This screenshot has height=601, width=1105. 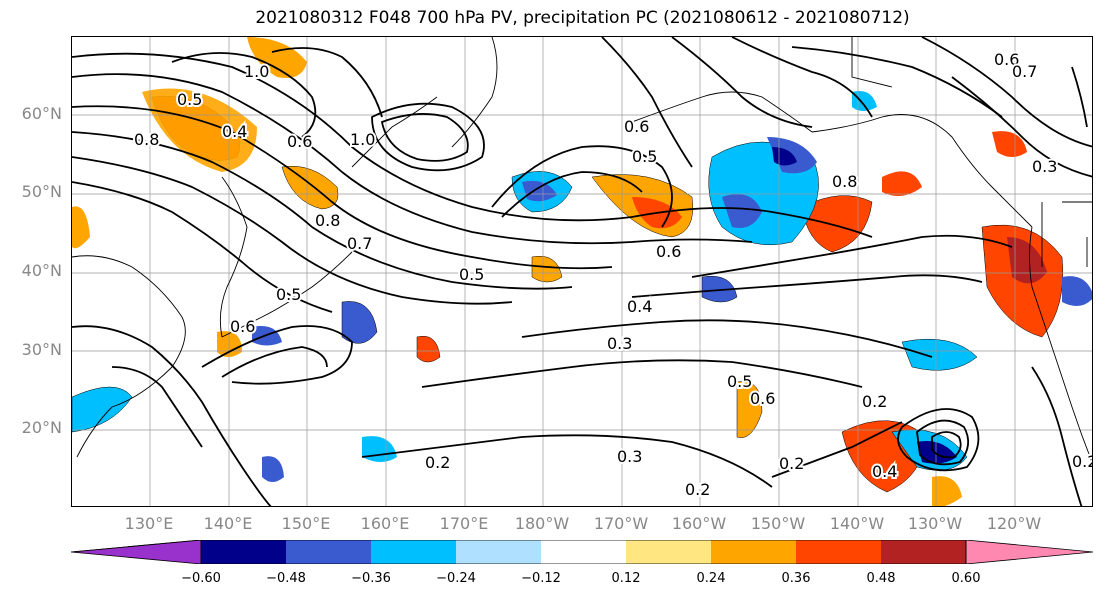 What do you see at coordinates (41, 113) in the screenshot?
I see `lat-label-60n: 60°N` at bounding box center [41, 113].